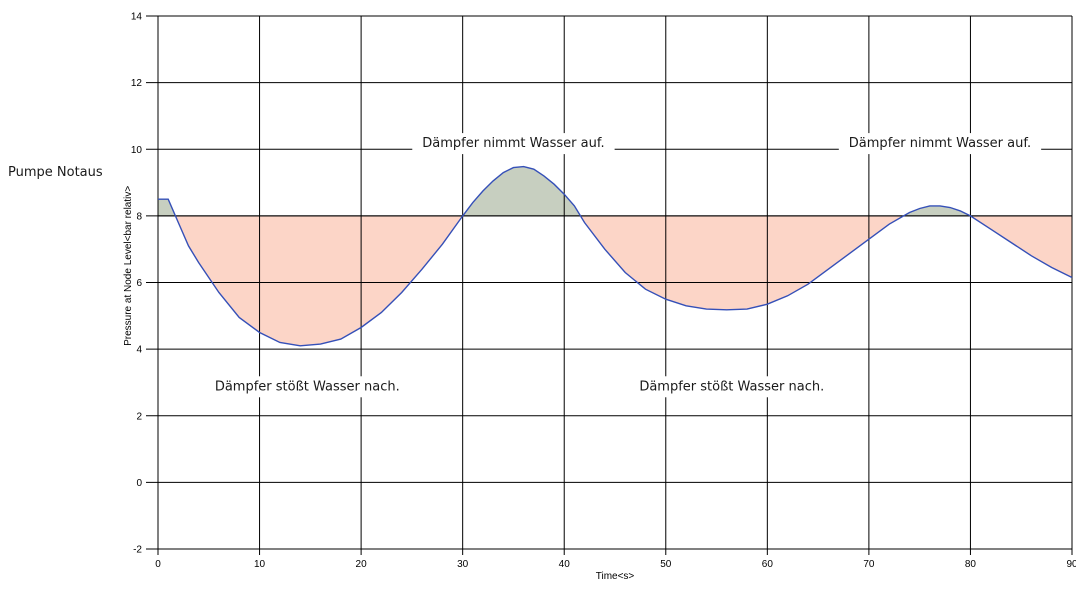 Image resolution: width=1076 pixels, height=592 pixels. What do you see at coordinates (139, 350) in the screenshot?
I see `y-tick-label-3: 4` at bounding box center [139, 350].